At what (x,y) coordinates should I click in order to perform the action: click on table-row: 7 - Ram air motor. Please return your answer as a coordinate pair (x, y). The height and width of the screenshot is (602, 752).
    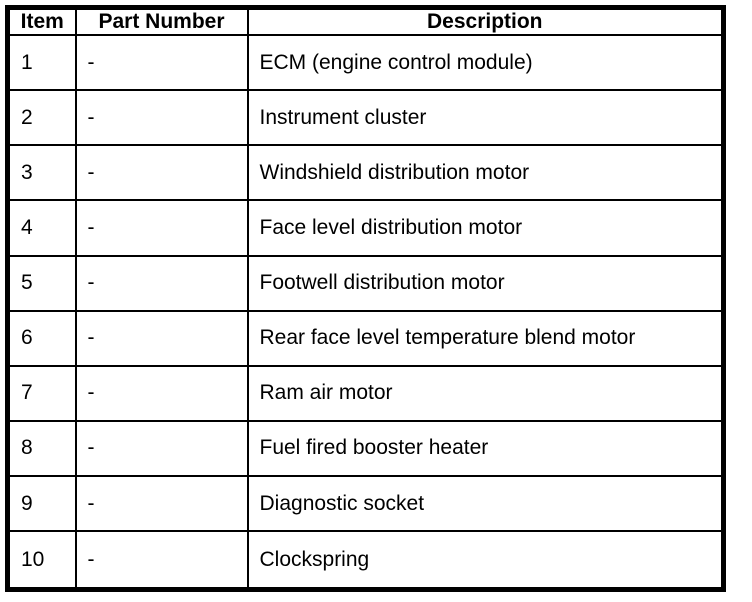
    Looking at the image, I should click on (365, 393).